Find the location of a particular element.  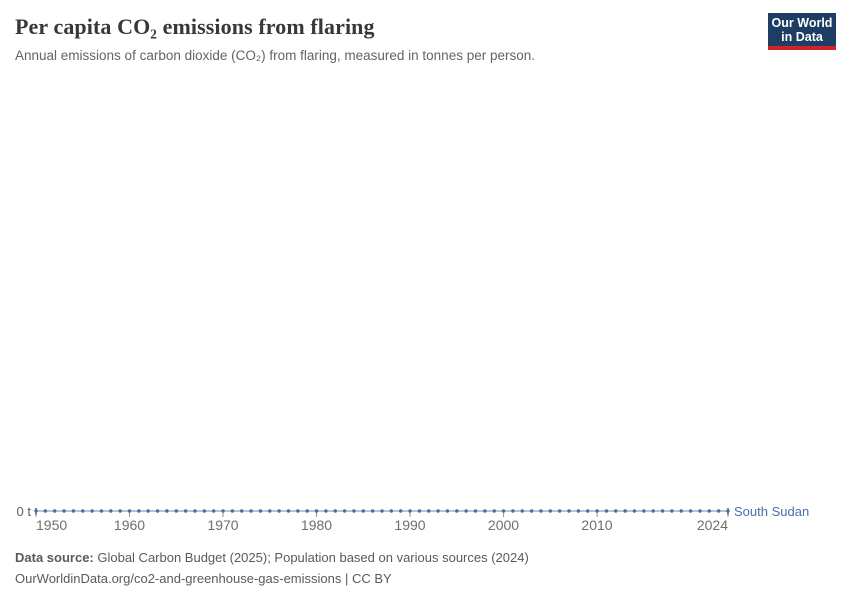

emissions-line-chart is located at coordinates (382, 512).